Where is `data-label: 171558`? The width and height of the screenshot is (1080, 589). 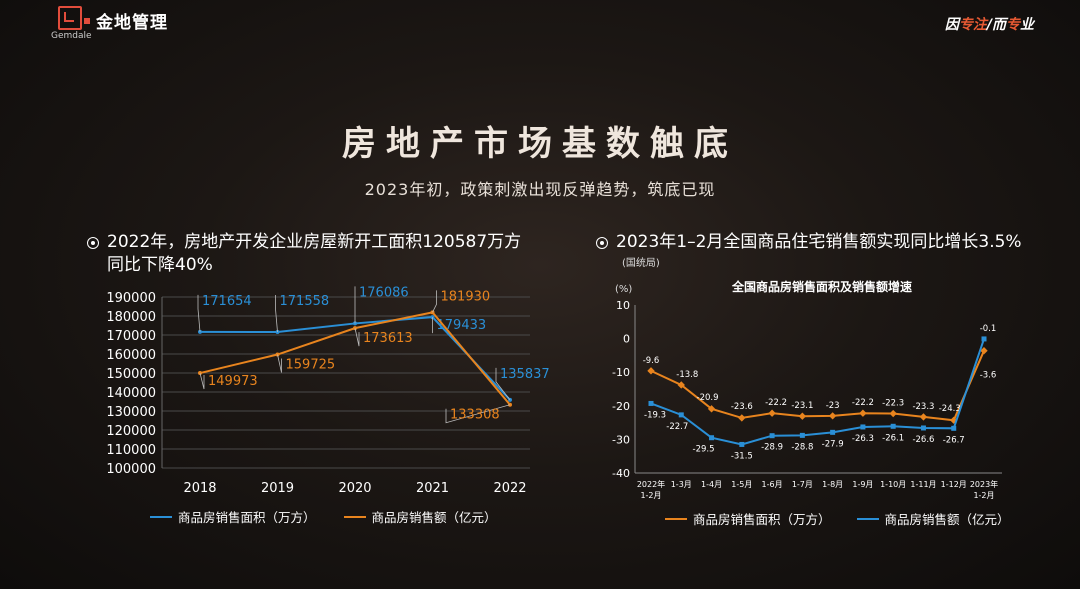 data-label: 171558 is located at coordinates (305, 301).